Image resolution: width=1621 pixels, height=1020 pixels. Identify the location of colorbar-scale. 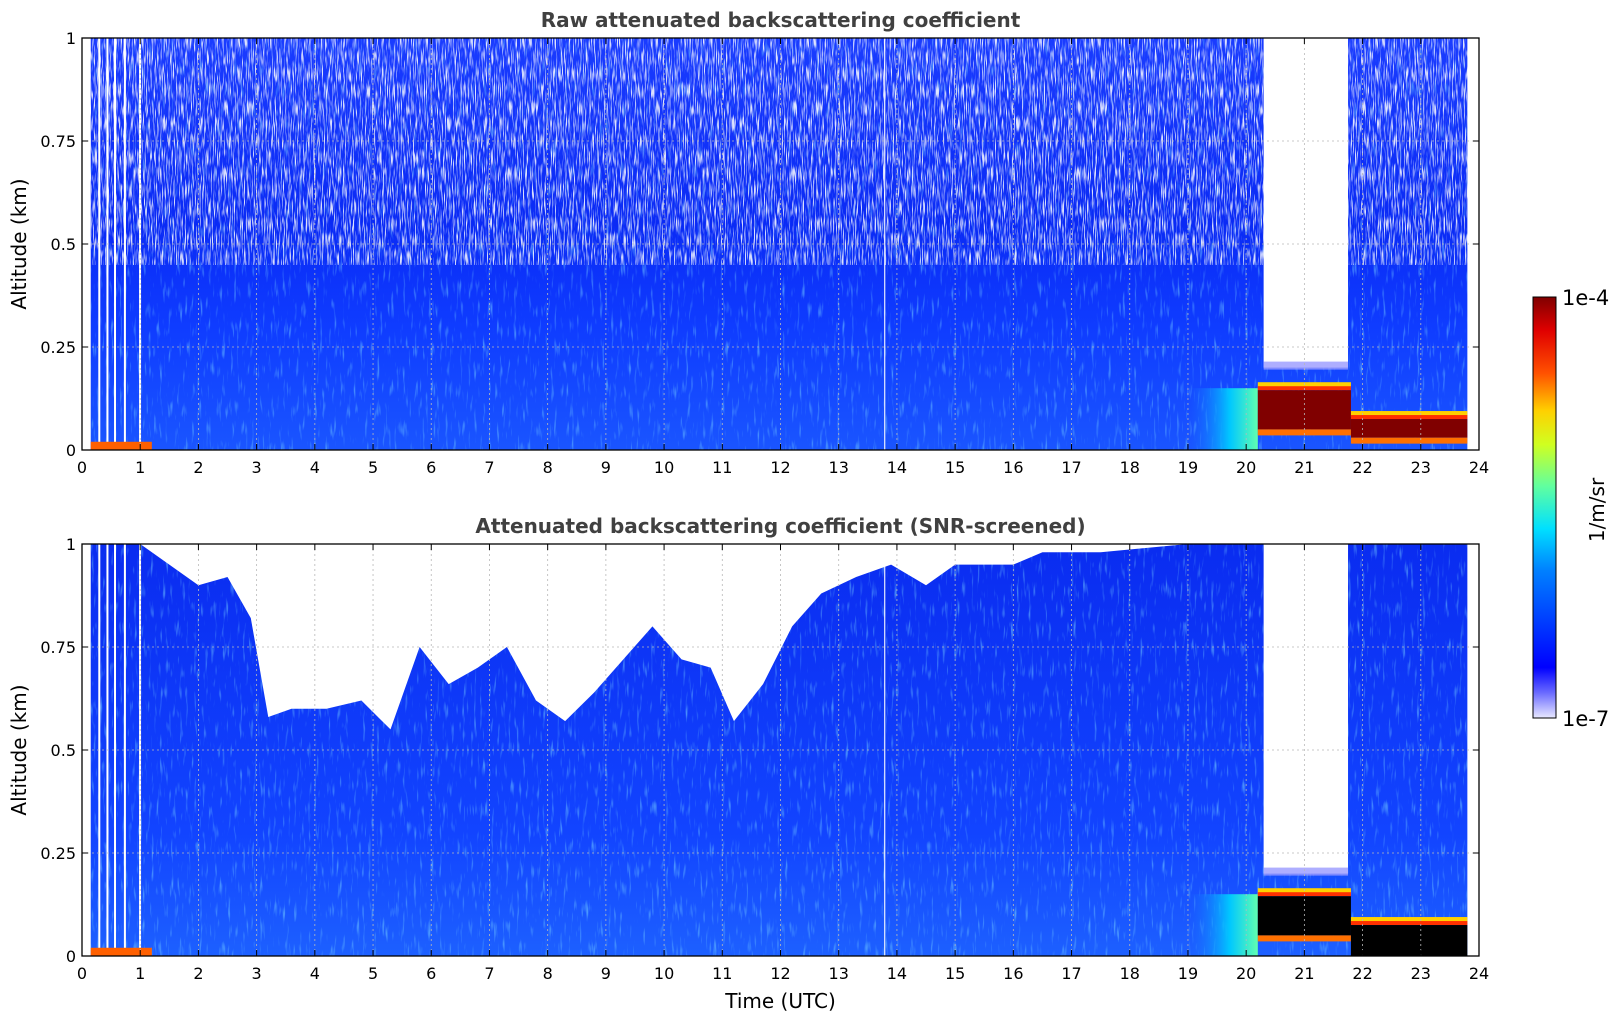
(1544, 507).